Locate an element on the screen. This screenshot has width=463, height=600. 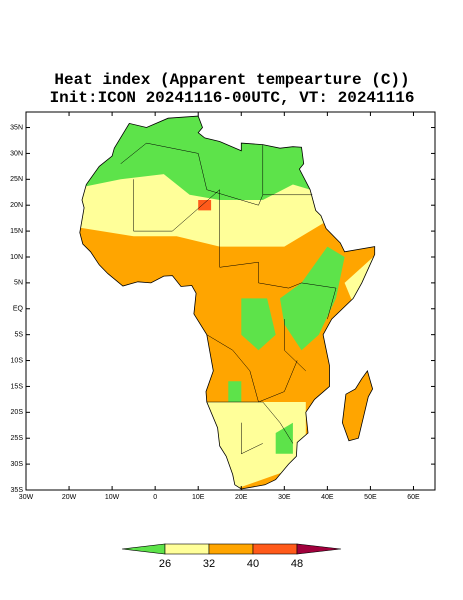
lon-tick-label: 60E is located at coordinates (413, 497).